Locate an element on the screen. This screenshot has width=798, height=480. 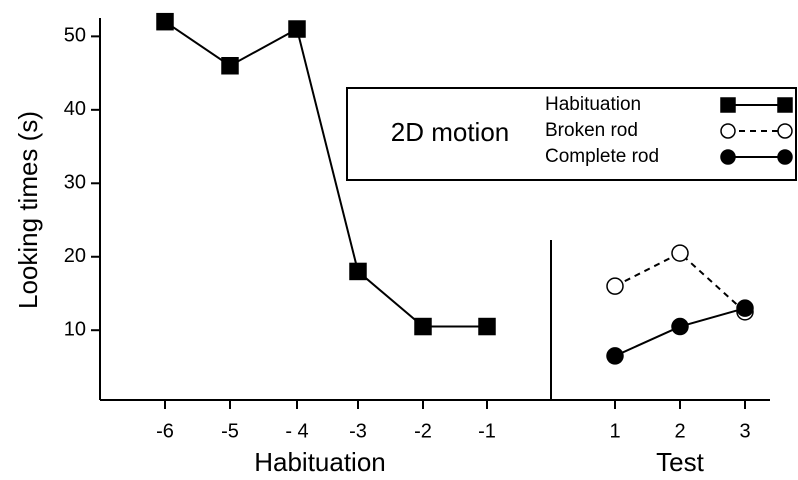
legend-title: 2D motion is located at coordinates (450, 132).